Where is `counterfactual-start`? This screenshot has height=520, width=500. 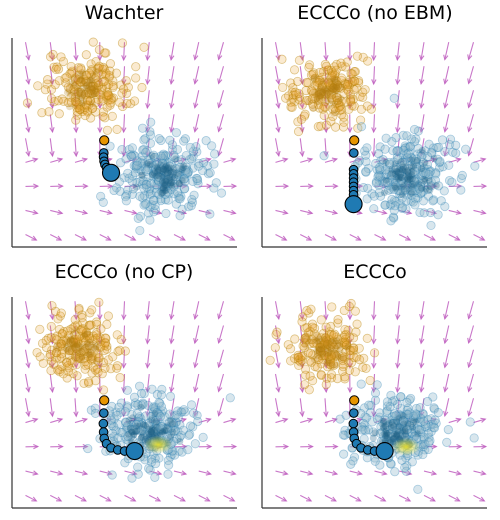 counterfactual-start is located at coordinates (354, 140).